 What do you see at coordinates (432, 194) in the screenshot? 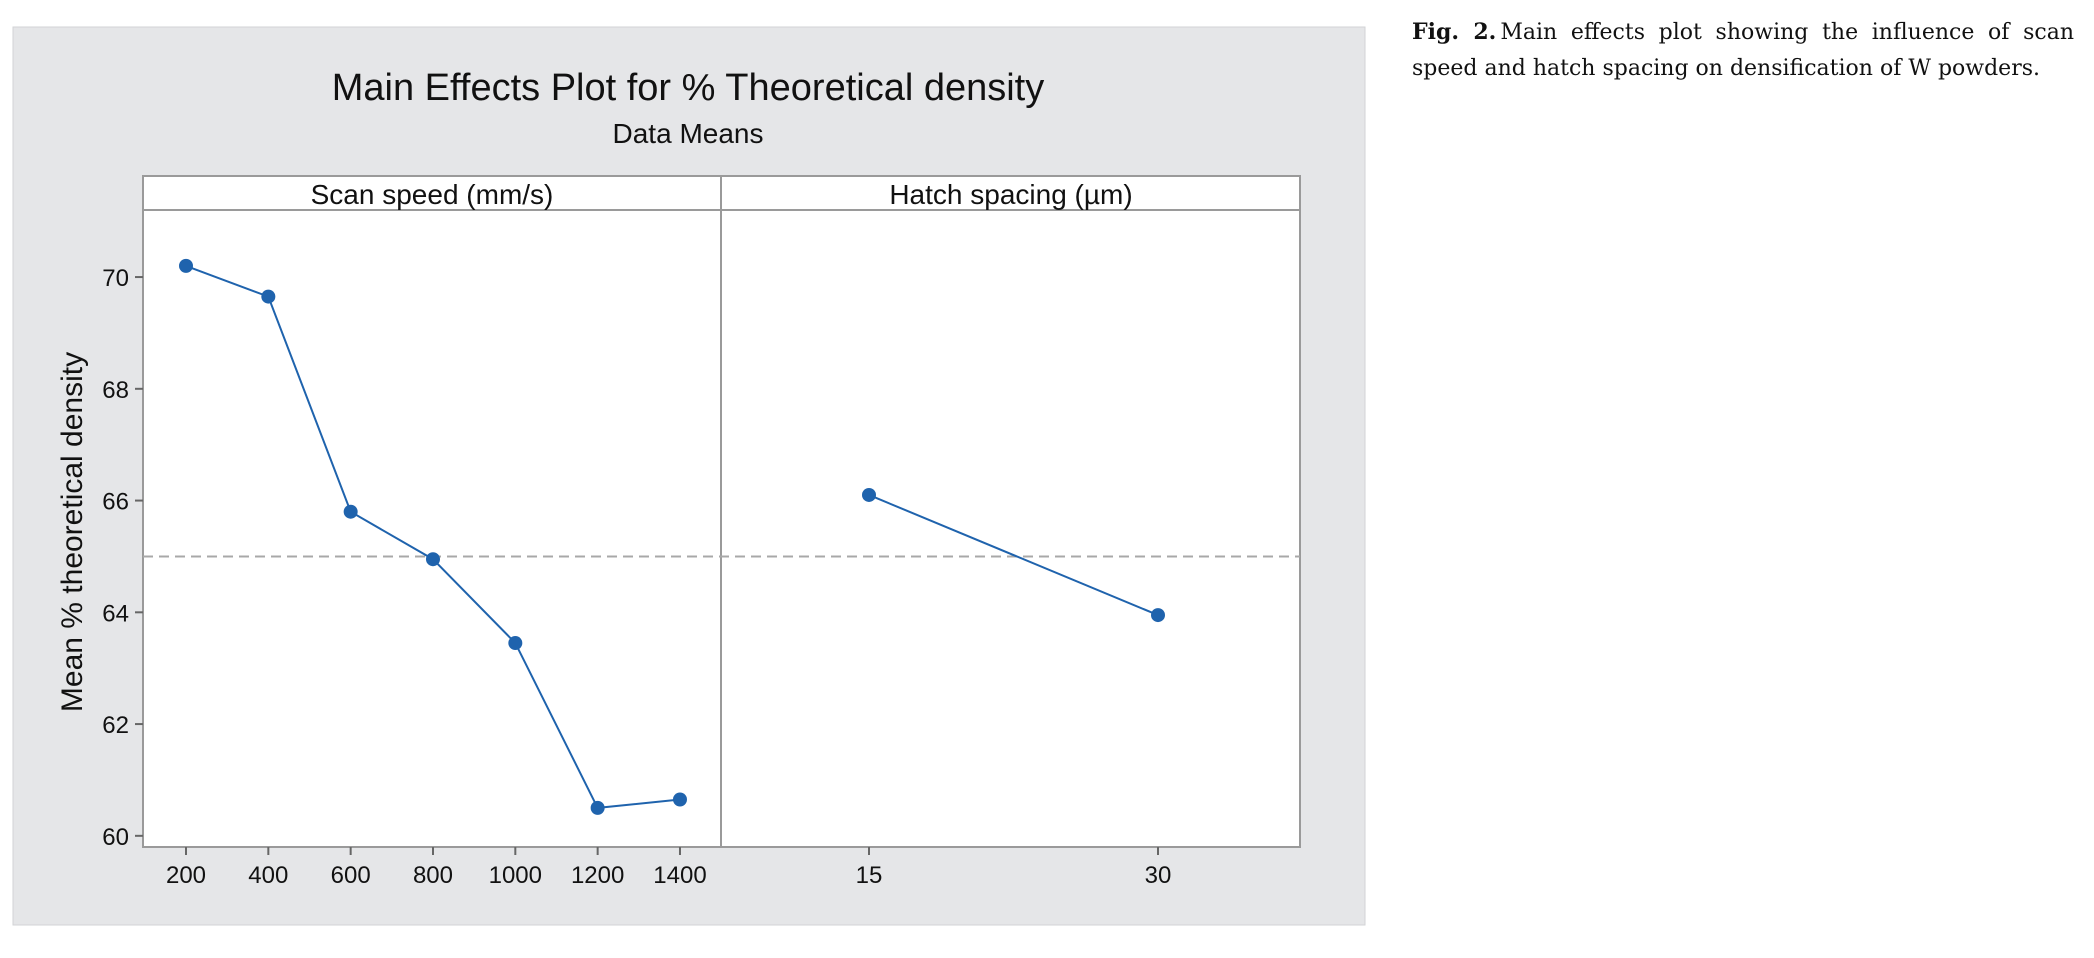
I see `panel-label-scan-speed: Scan speed (mm/s)` at bounding box center [432, 194].